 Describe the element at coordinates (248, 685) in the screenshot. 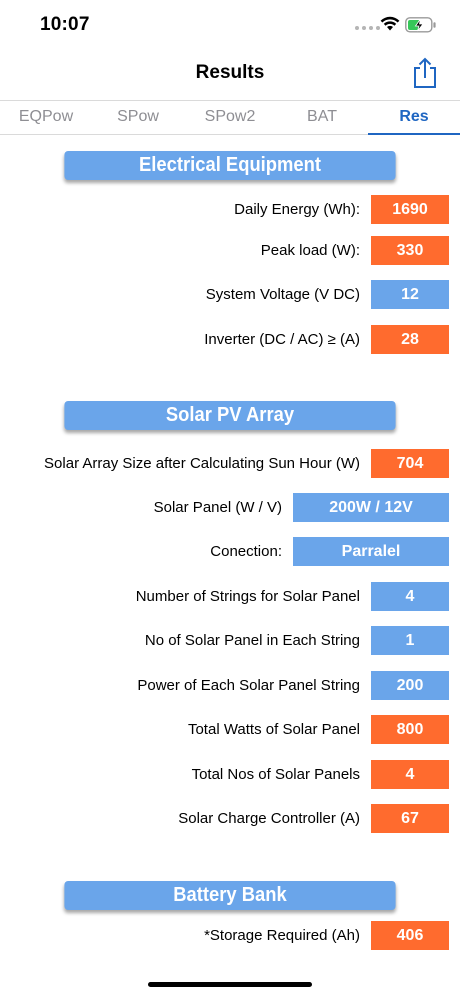

I see `result-label: Power of Each Solar Panel String` at that location.